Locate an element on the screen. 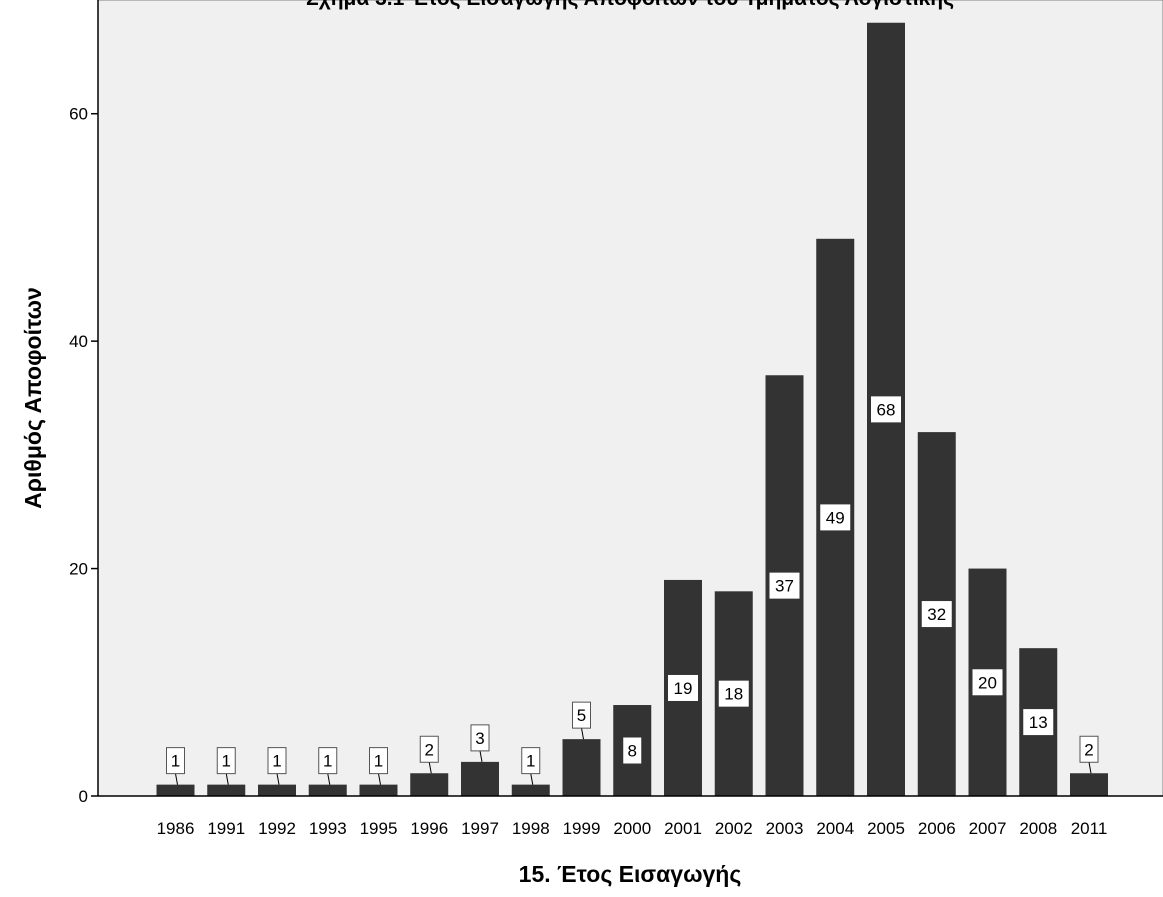  x-tick-label-2000: 2000 is located at coordinates (632, 828).